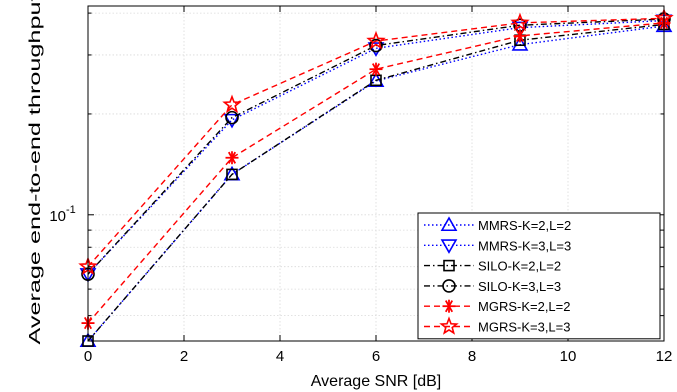 Image resolution: width=677 pixels, height=392 pixels. What do you see at coordinates (376, 356) in the screenshot?
I see `x-tick-label: 6` at bounding box center [376, 356].